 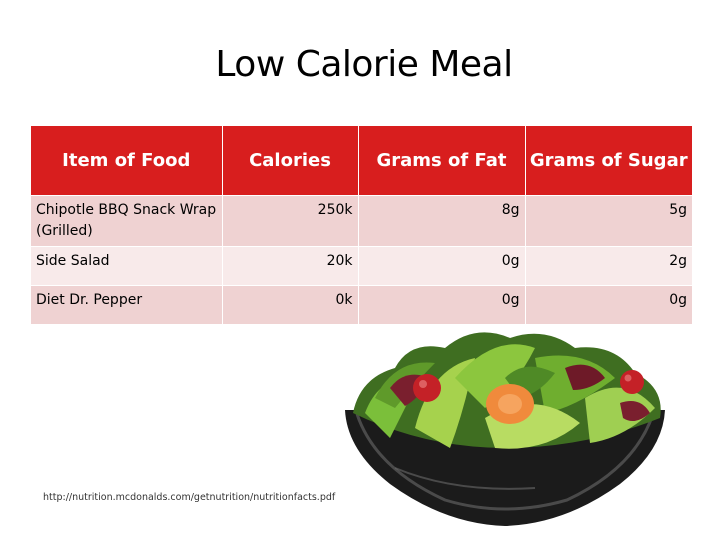 What do you see at coordinates (290, 221) in the screenshot?
I see `cell-calories: 250k` at bounding box center [290, 221].